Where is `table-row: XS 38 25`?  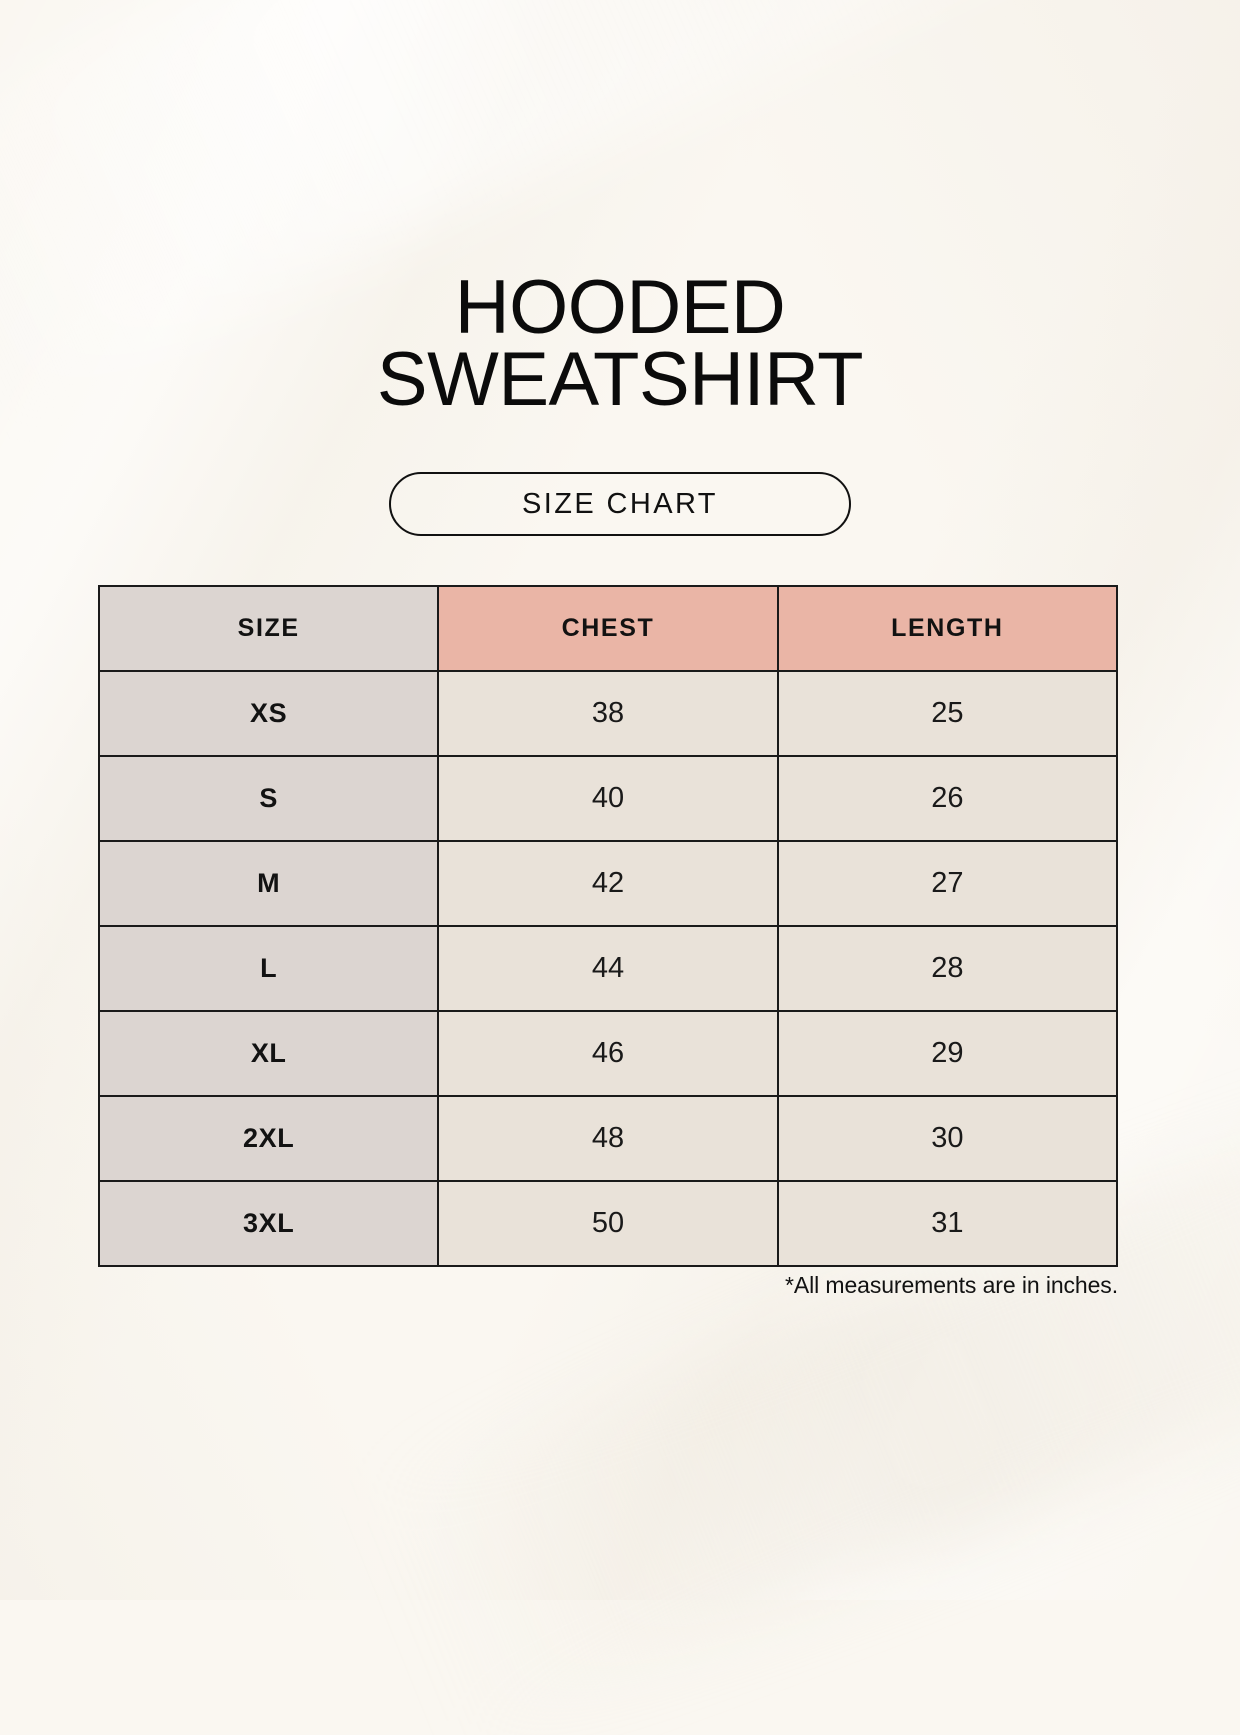 table-row: XS 38 25 is located at coordinates (608, 713).